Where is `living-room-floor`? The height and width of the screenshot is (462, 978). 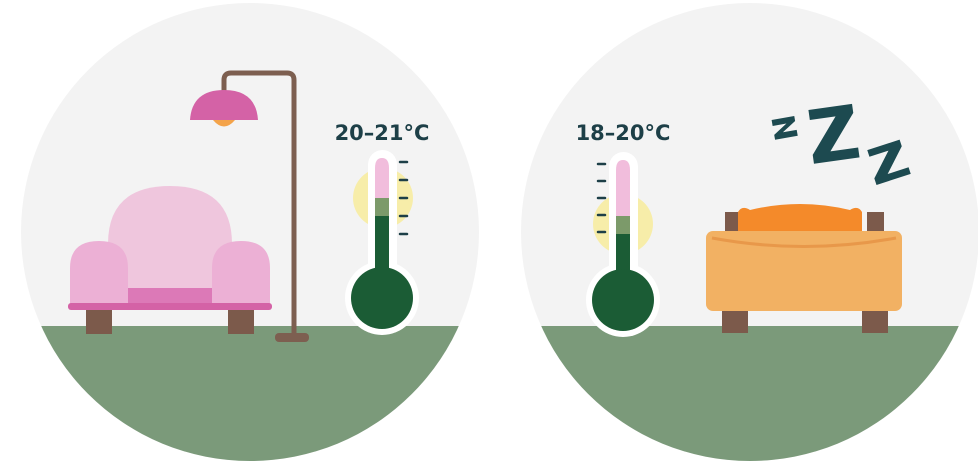
living-room-floor is located at coordinates (250, 393).